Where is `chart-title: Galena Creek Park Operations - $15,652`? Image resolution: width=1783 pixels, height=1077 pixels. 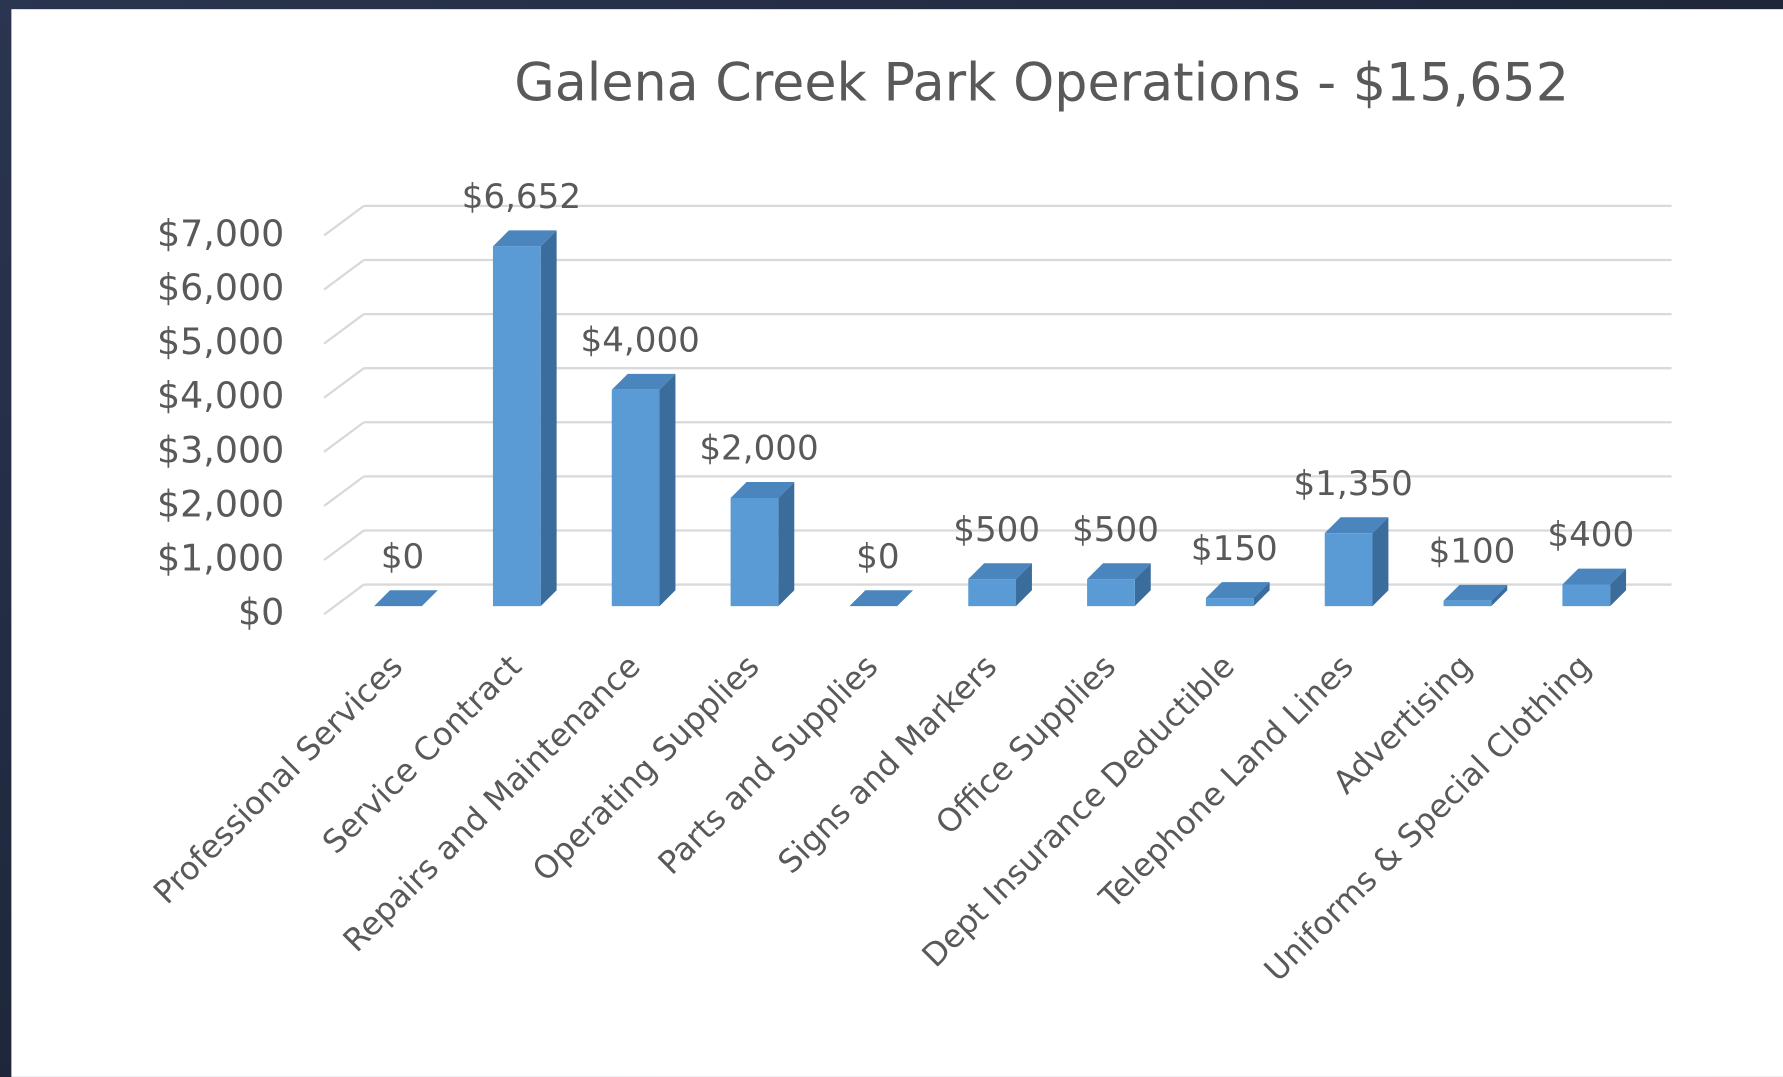
chart-title: Galena Creek Park Operations - $15,652 is located at coordinates (1041, 82).